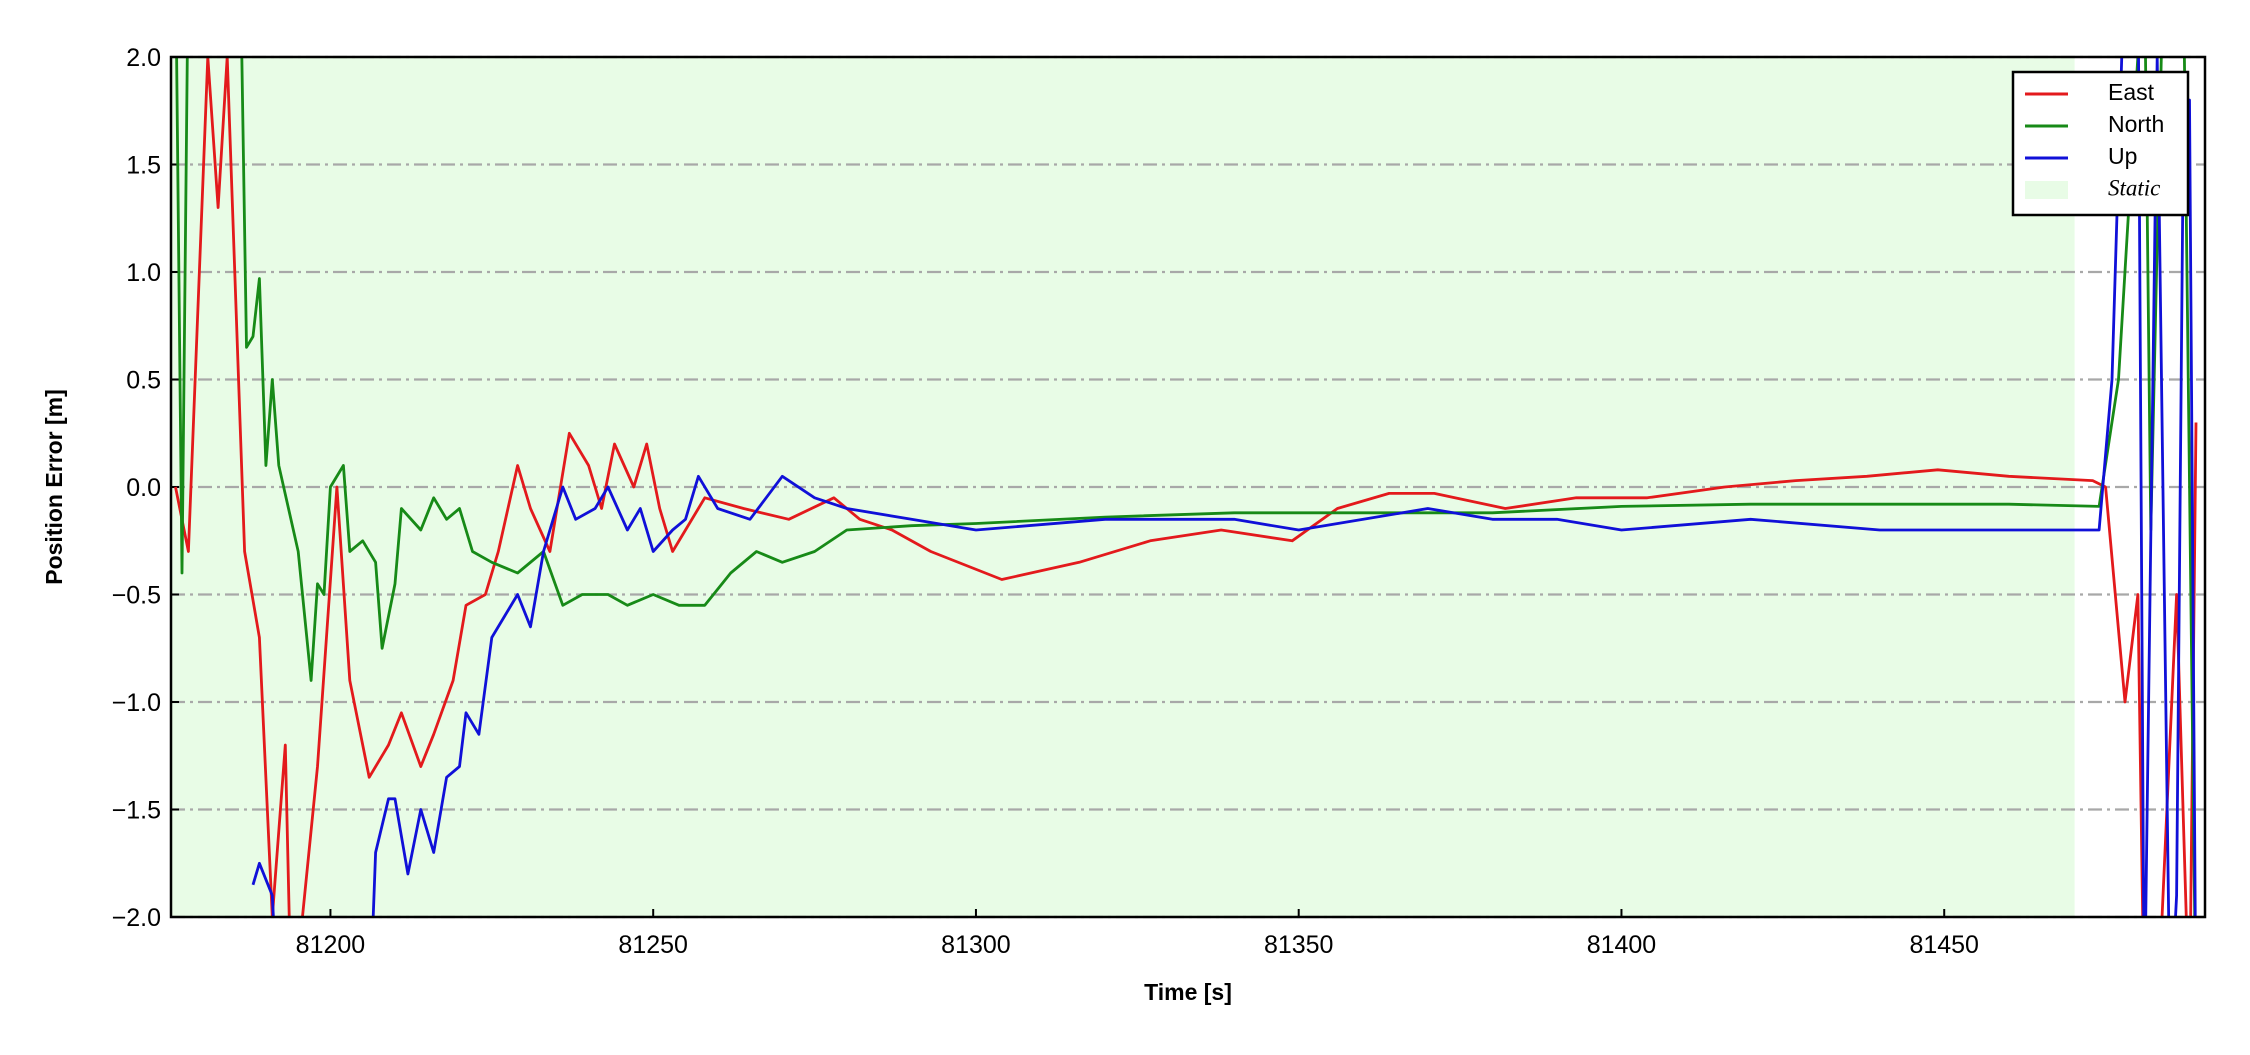  Describe the element at coordinates (54, 487) in the screenshot. I see `y-axis-label: Position Error [m]` at that location.